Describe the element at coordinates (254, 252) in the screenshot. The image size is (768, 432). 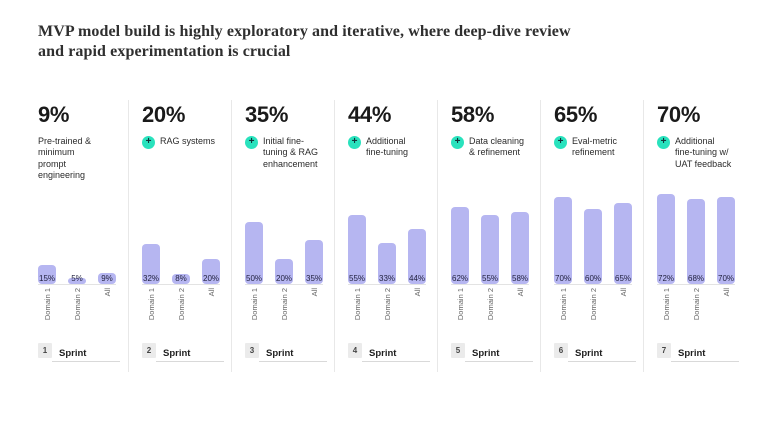
I see `bar: 50%` at that location.